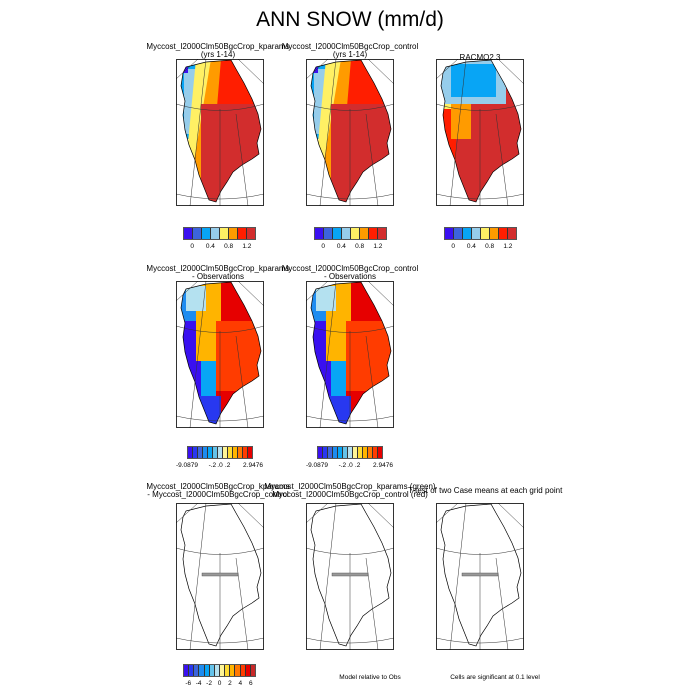 The width and height of the screenshot is (700, 700). What do you see at coordinates (218, 54) in the screenshot?
I see `panel-title-line: (yrs 1-14)` at bounding box center [218, 54].